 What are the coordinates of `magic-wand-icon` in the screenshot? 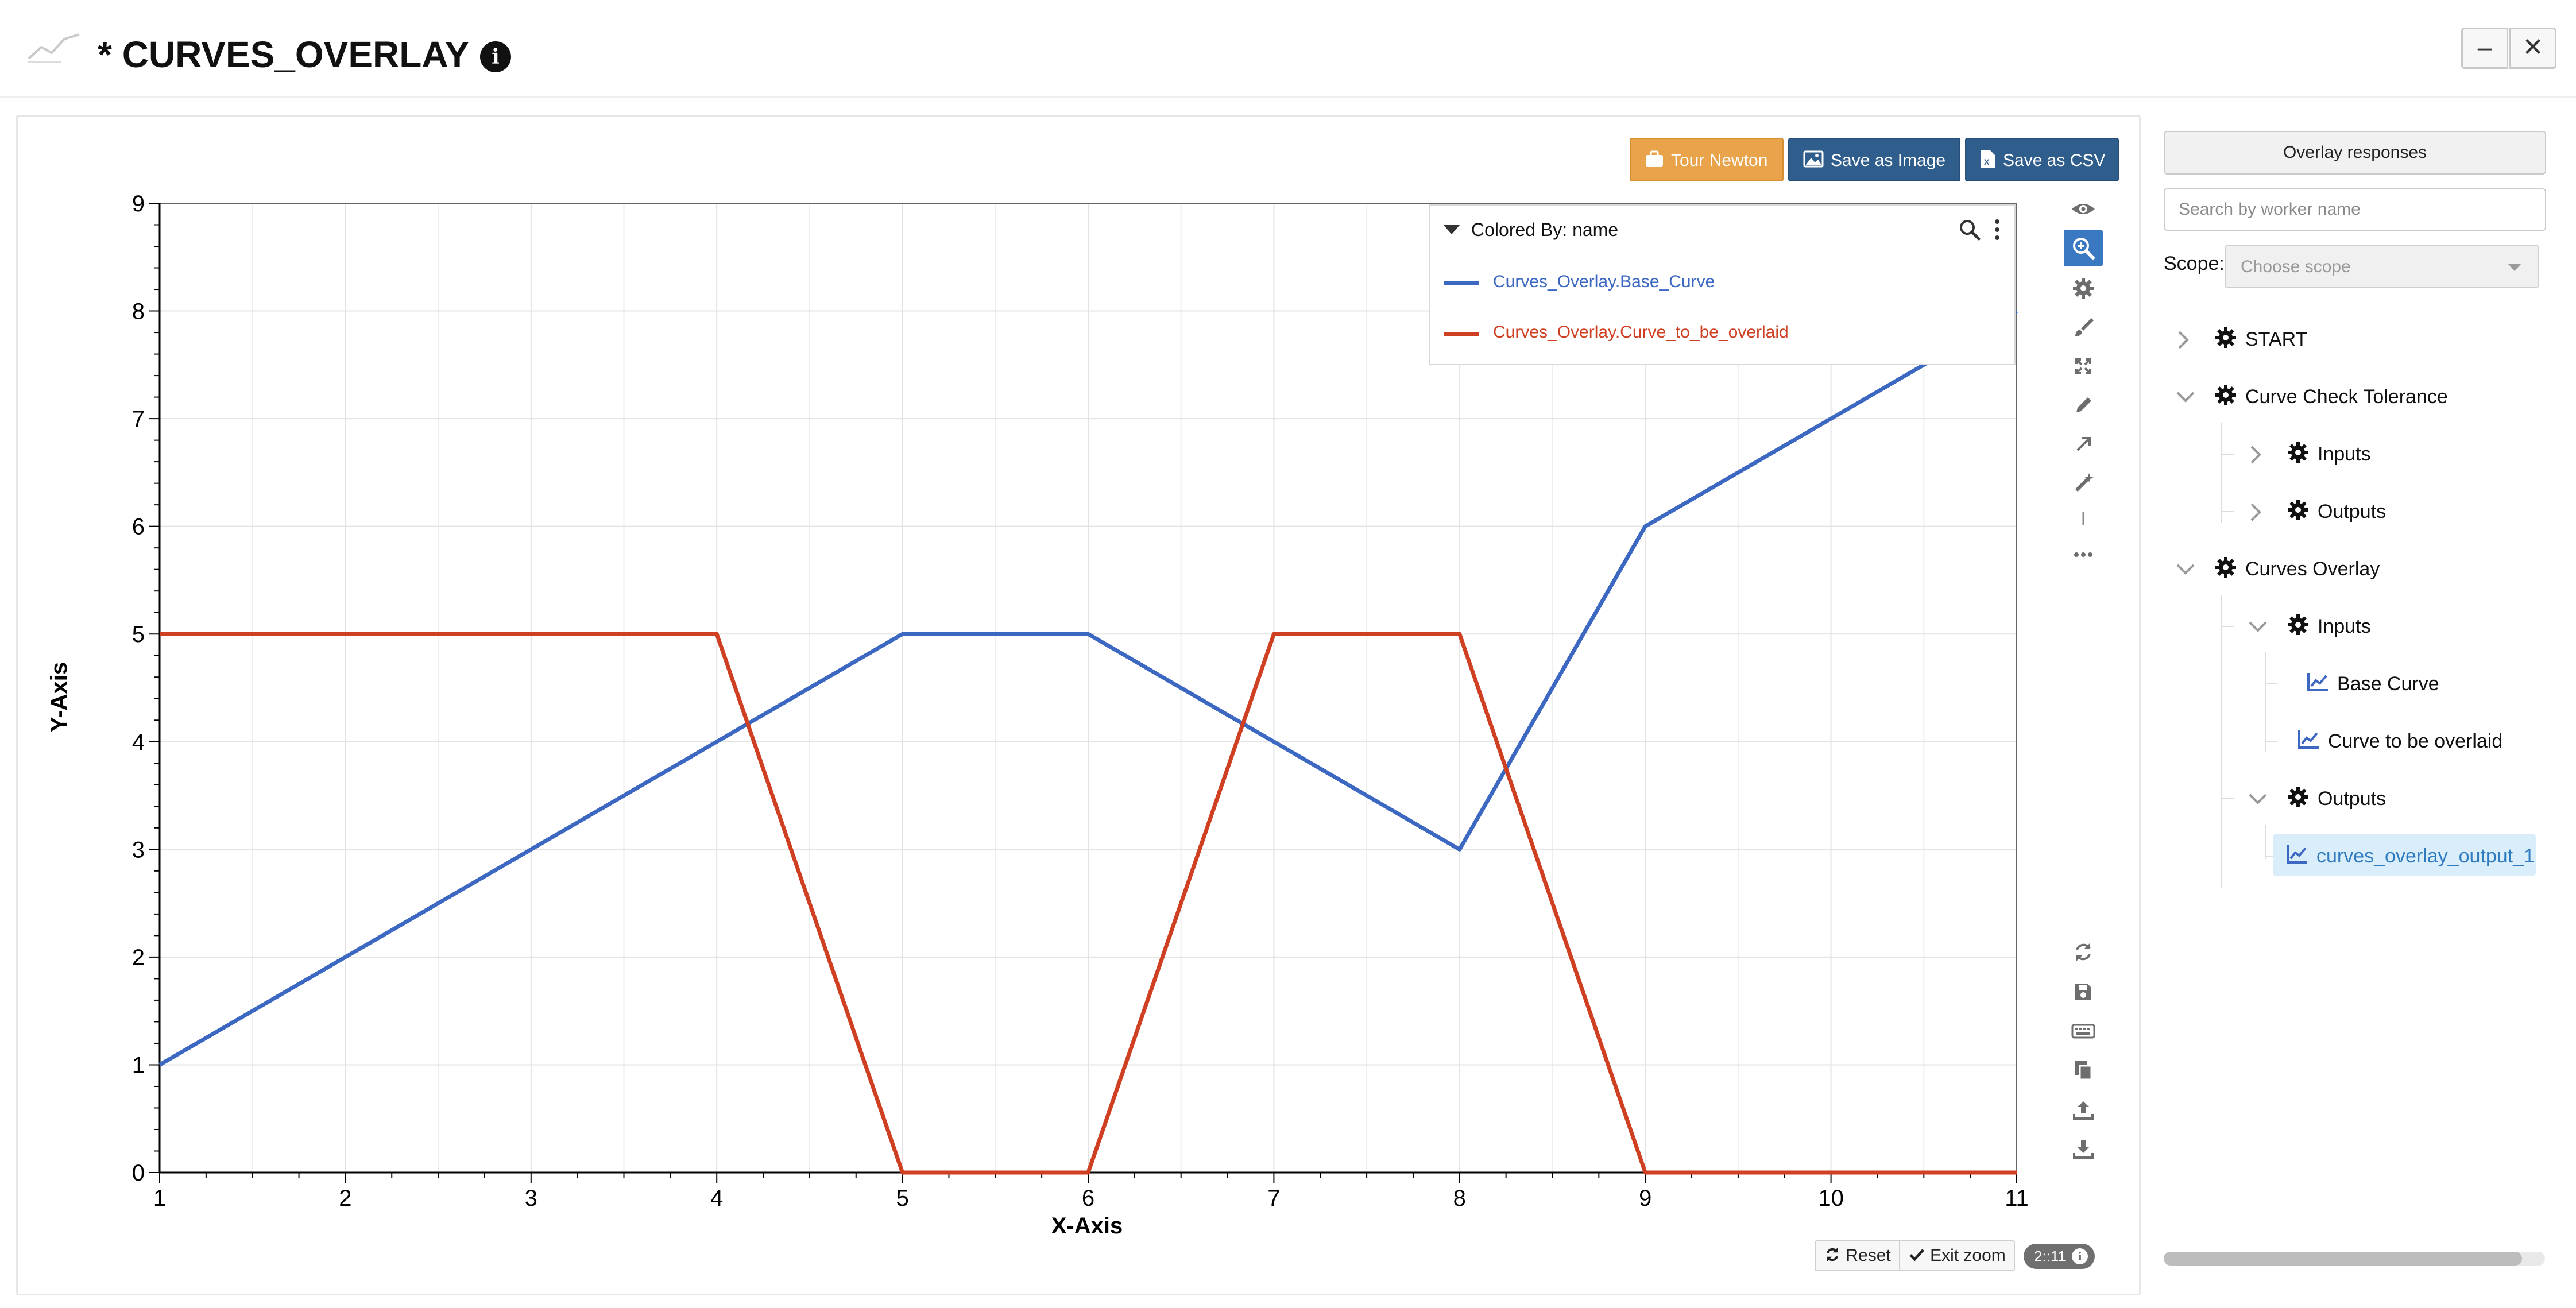 It's located at (2083, 485).